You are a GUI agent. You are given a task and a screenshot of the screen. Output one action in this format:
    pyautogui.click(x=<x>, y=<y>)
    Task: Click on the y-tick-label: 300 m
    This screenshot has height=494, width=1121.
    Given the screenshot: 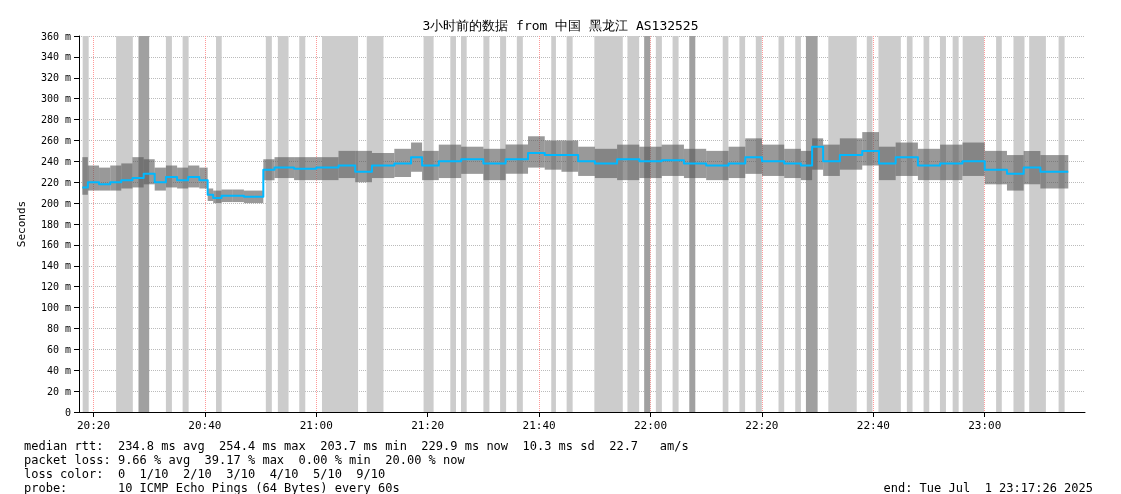 What is the action you would take?
    pyautogui.click(x=55, y=99)
    